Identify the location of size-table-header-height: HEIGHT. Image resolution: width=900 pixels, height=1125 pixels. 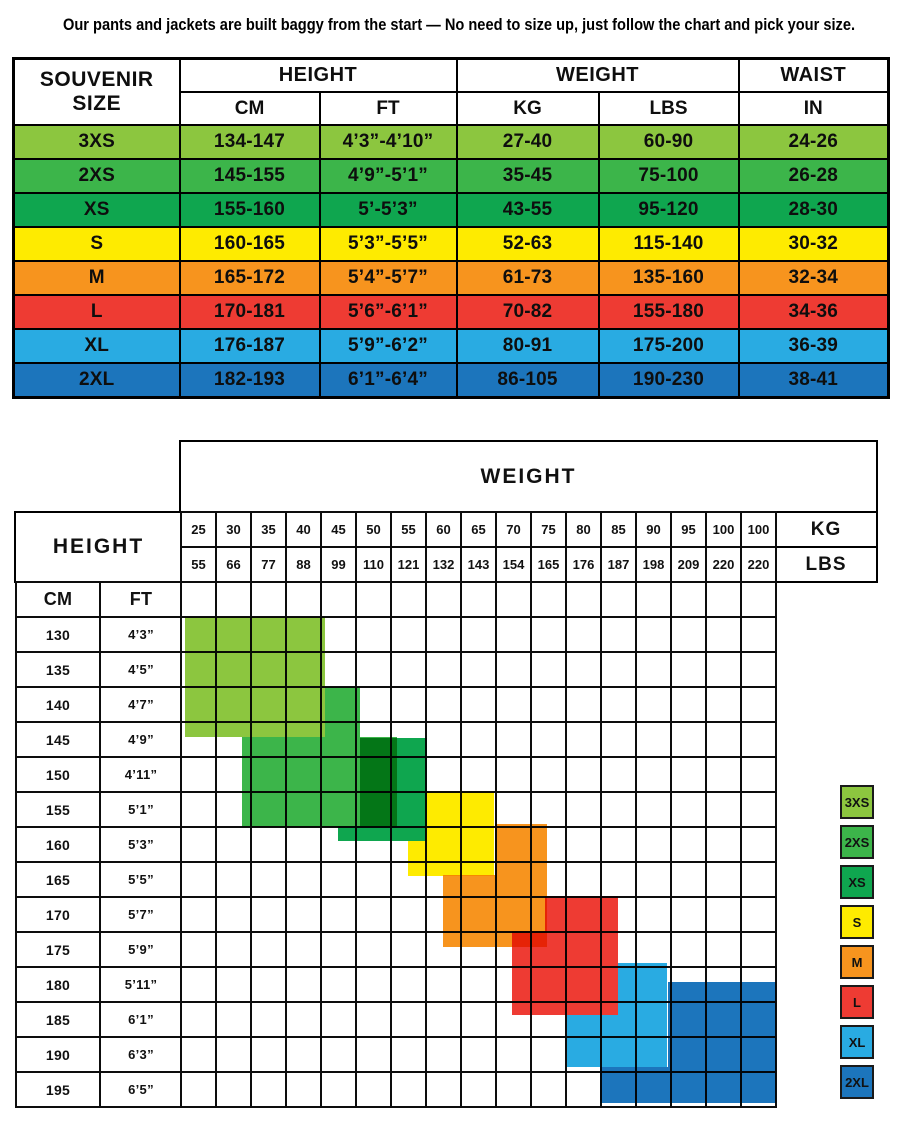
(318, 75).